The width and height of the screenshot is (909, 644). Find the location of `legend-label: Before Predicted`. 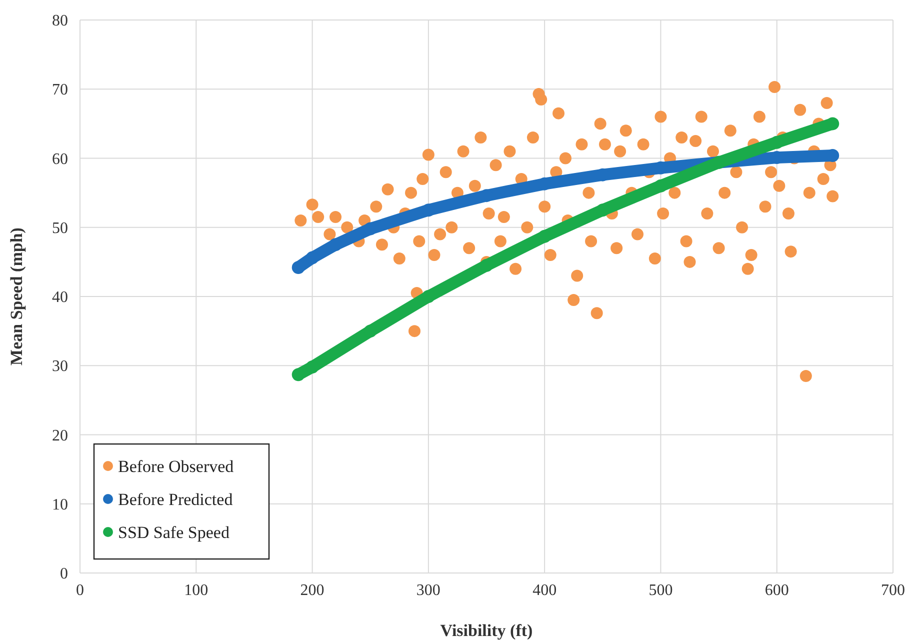

legend-label: Before Predicted is located at coordinates (176, 499).